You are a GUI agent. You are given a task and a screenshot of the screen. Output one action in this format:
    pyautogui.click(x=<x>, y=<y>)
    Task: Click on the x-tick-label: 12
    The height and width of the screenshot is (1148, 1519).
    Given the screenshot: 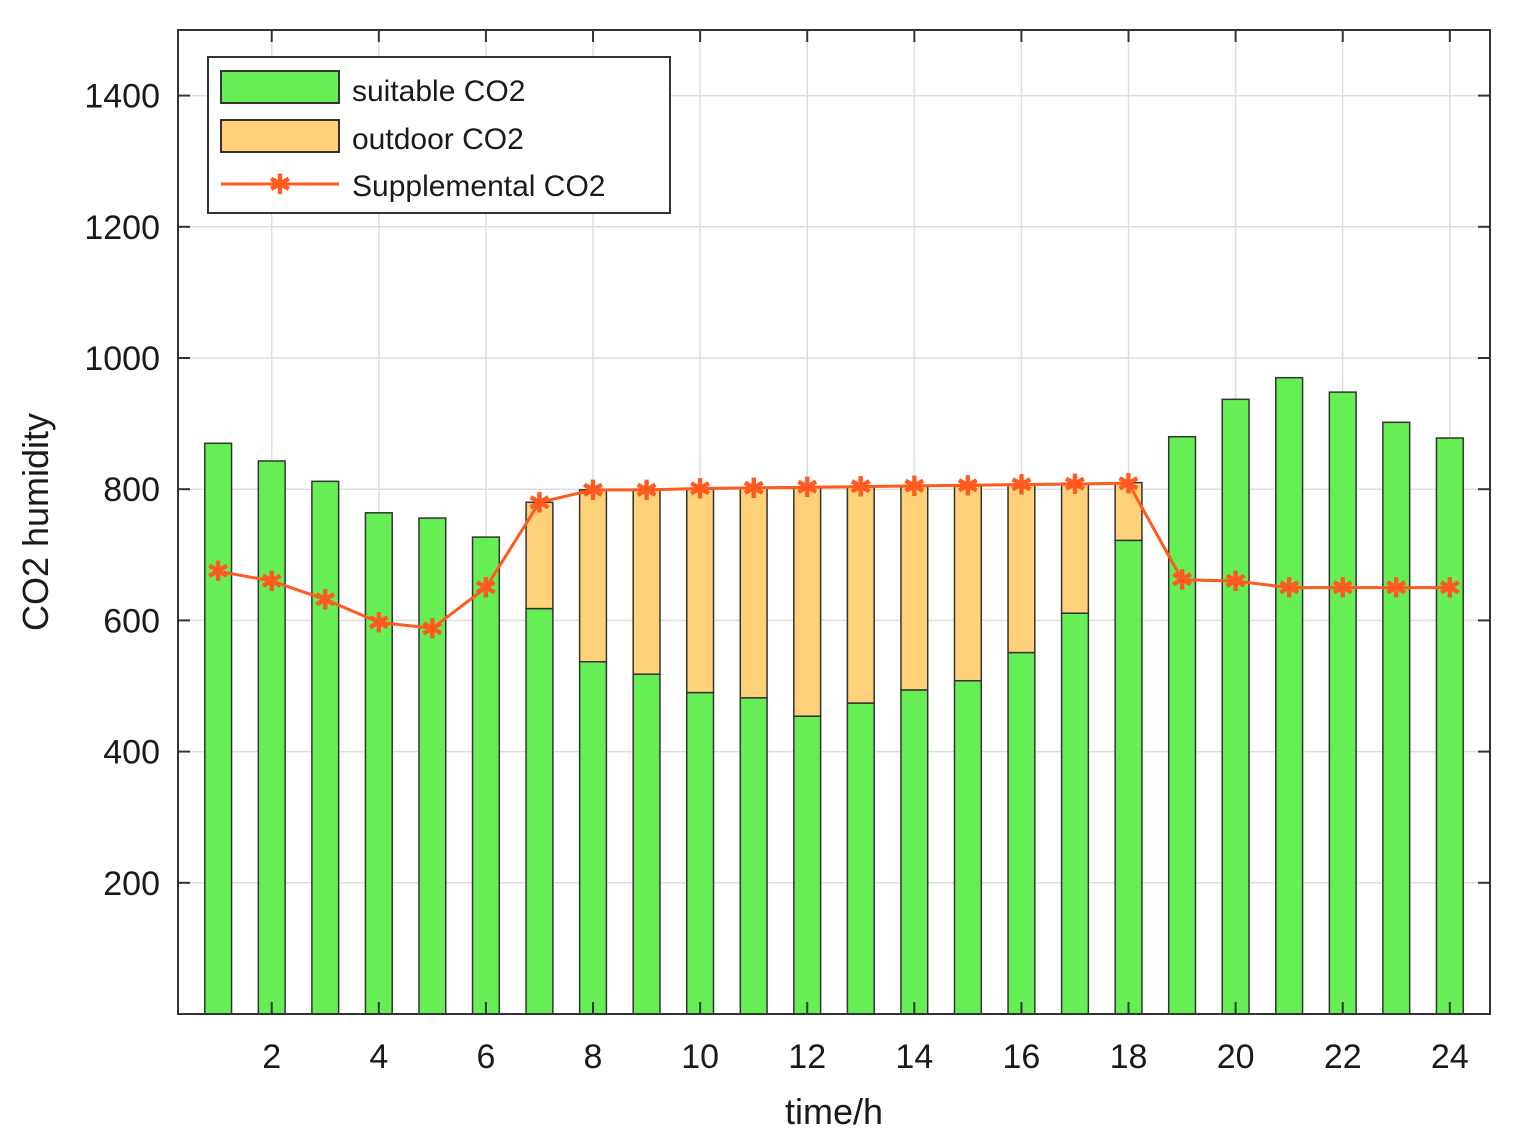 What is the action you would take?
    pyautogui.click(x=807, y=1057)
    